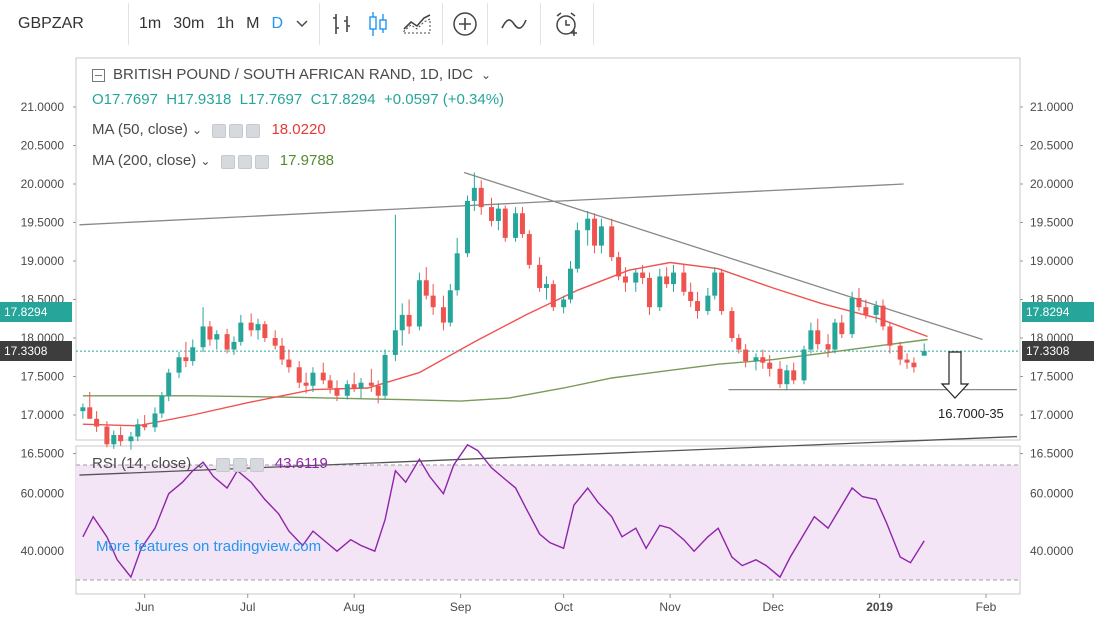 This screenshot has height=624, width=1095. Describe the element at coordinates (342, 24) in the screenshot. I see `bar-chart-icon` at that location.